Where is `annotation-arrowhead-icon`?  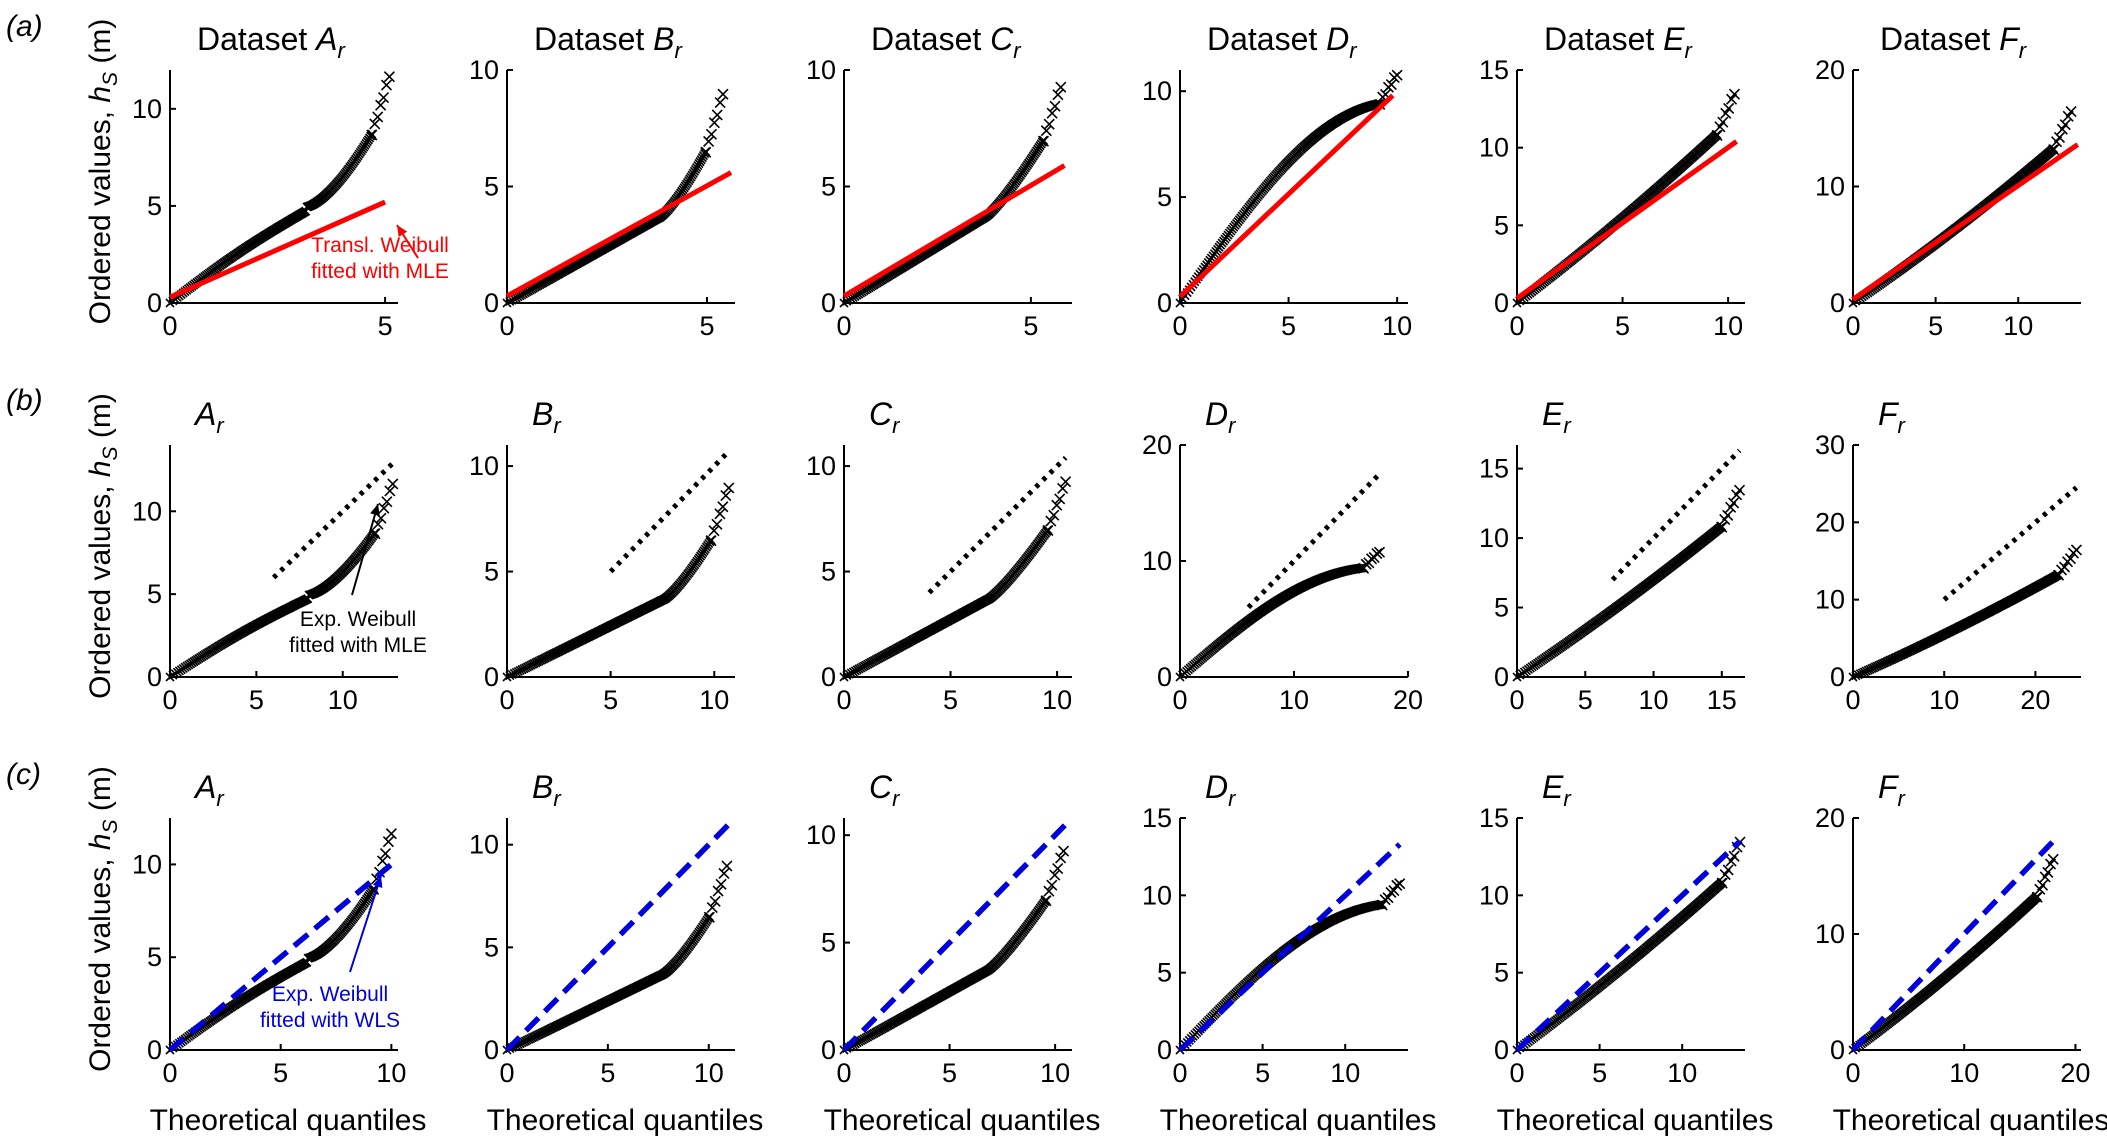
annotation-arrowhead-icon is located at coordinates (377, 882).